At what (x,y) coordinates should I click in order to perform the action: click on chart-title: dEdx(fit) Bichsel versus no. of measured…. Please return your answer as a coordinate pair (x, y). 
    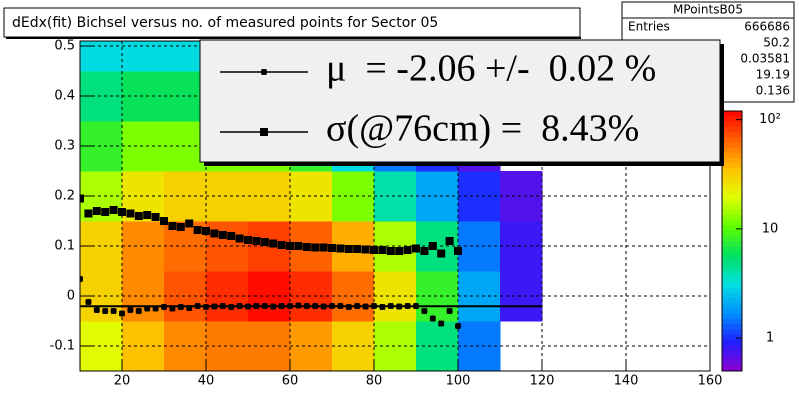
    Looking at the image, I should click on (225, 23).